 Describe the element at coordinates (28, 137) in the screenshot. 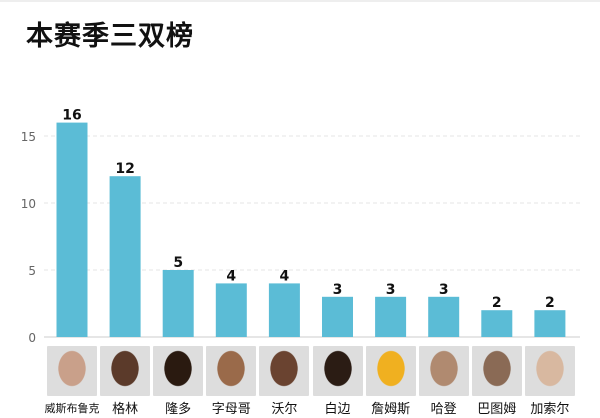

I see `y-tick-label: 15` at that location.